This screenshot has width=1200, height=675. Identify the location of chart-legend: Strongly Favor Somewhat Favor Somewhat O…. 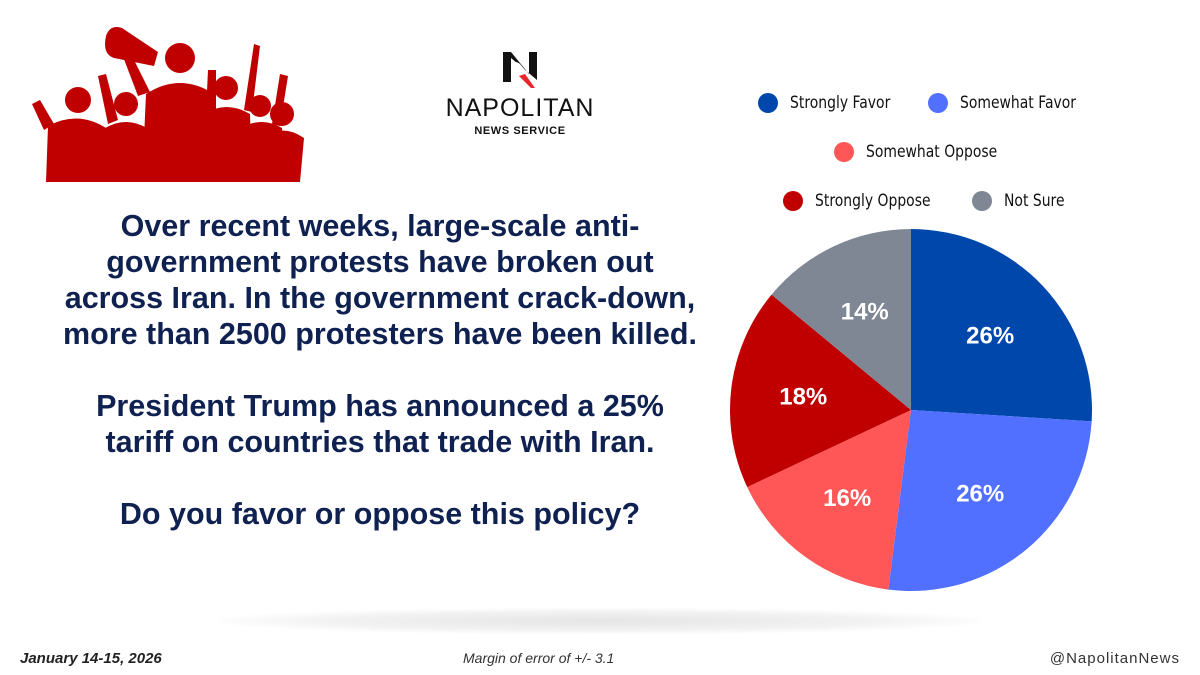
(920, 151).